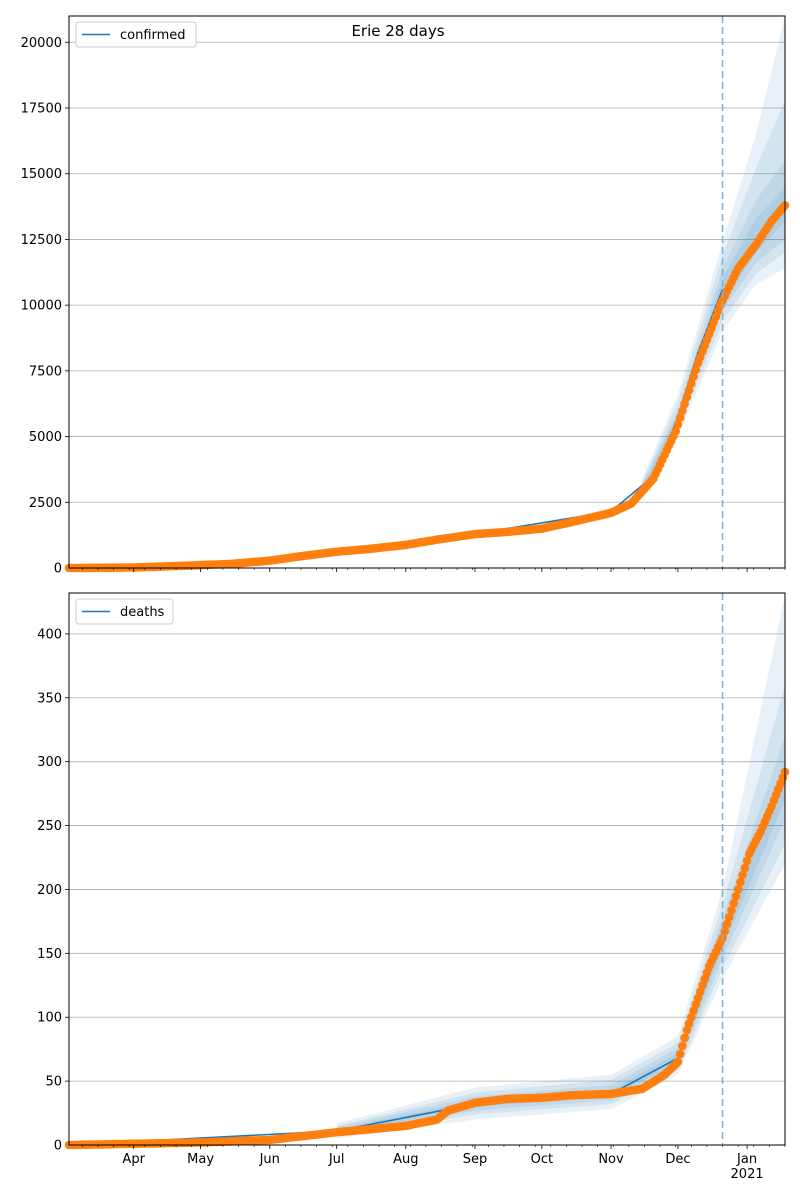 The image size is (800, 1200). What do you see at coordinates (747, 1174) in the screenshot?
I see `x-tick-year-label: 2021` at bounding box center [747, 1174].